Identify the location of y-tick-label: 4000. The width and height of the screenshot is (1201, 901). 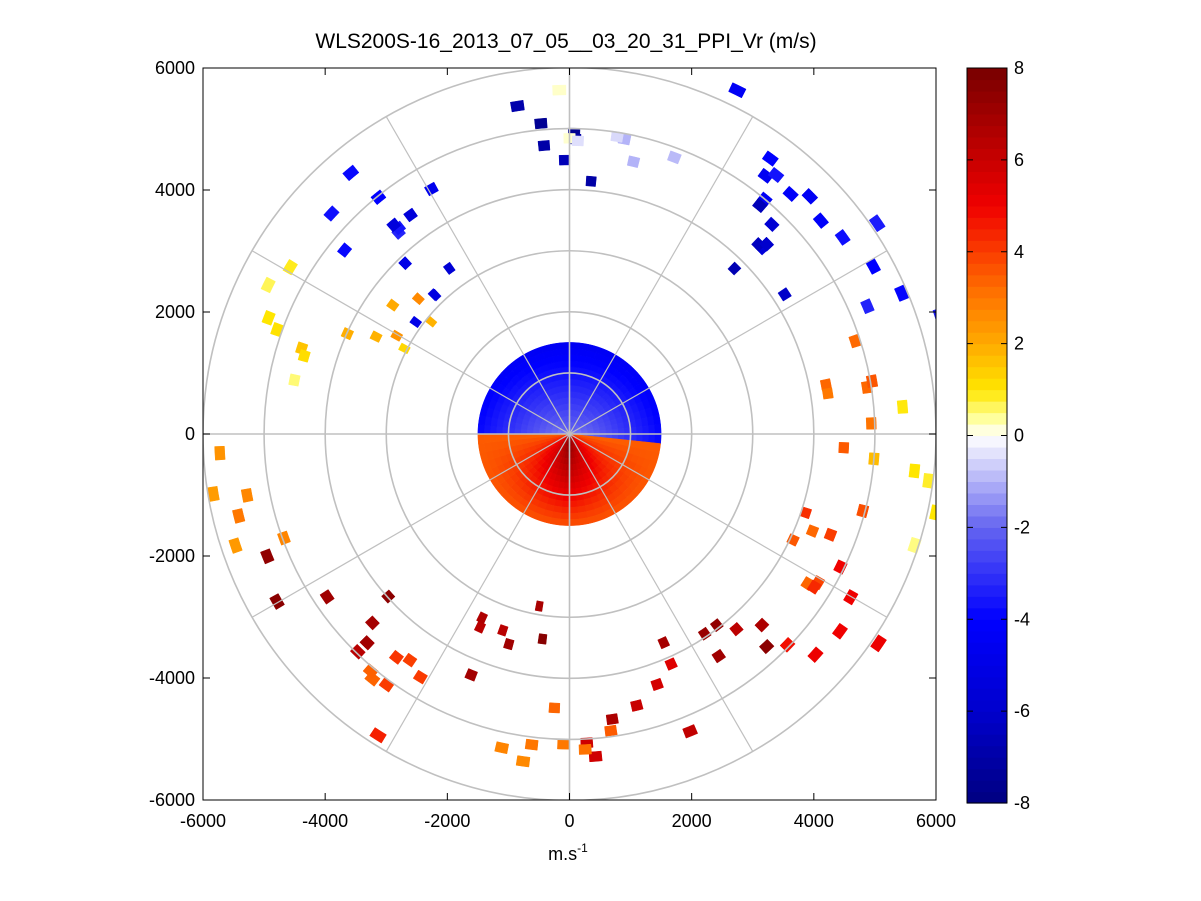
(175, 190).